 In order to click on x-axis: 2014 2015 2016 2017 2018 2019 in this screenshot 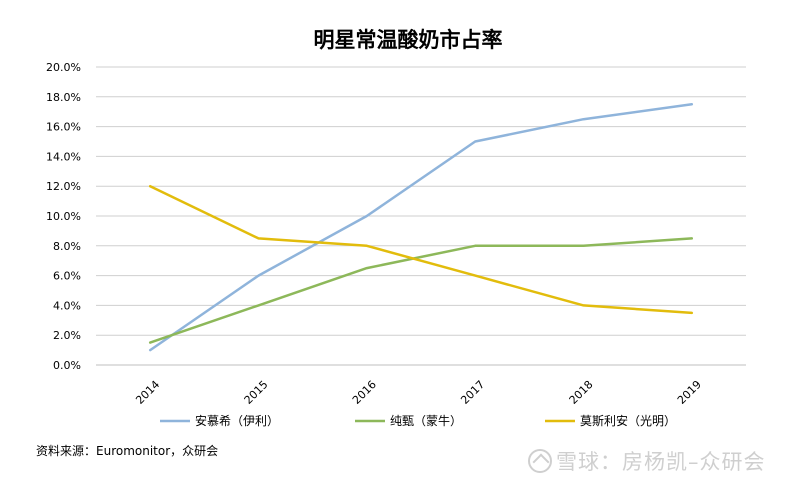, I will do `click(421, 385)`.